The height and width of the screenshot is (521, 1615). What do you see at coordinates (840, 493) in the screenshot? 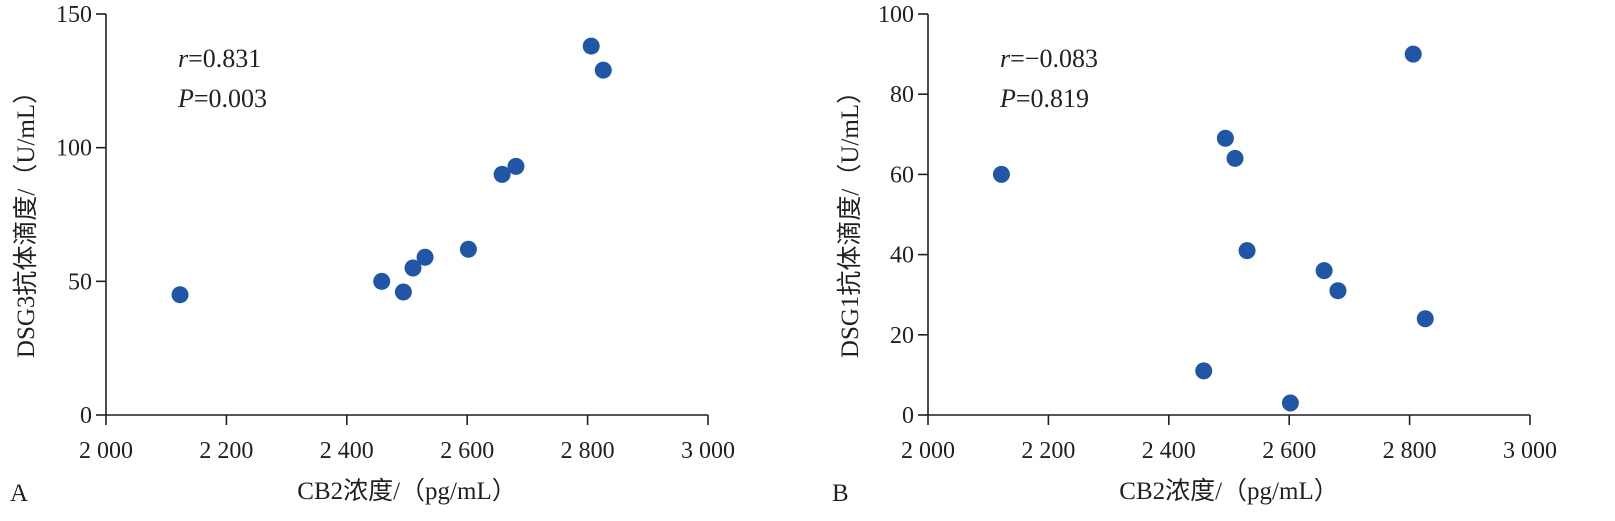
I see `panel-label: B` at bounding box center [840, 493].